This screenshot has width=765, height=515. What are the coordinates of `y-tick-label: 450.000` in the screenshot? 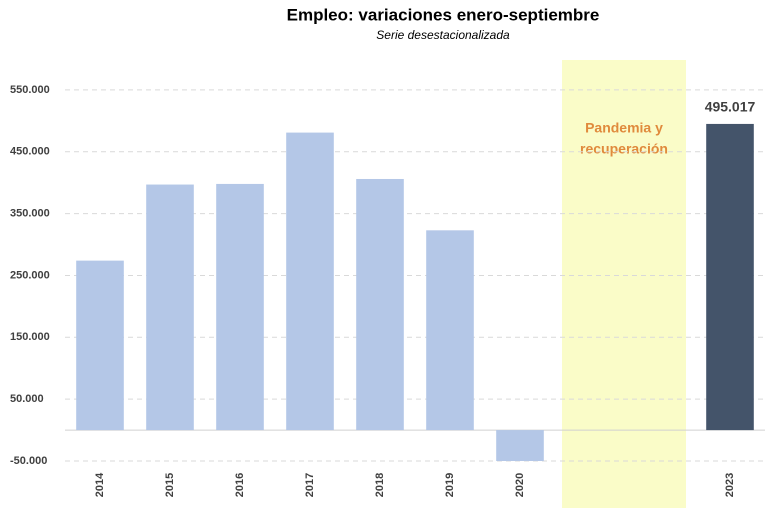 It's located at (30, 152).